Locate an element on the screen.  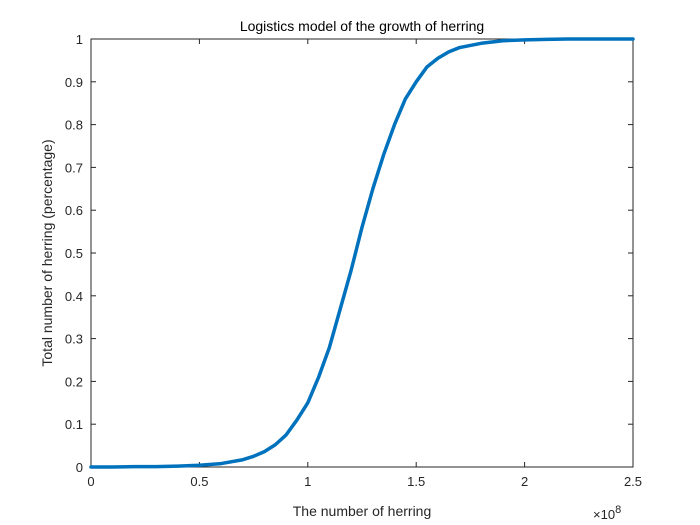
y-tick-label: 0.4 is located at coordinates (74, 296).